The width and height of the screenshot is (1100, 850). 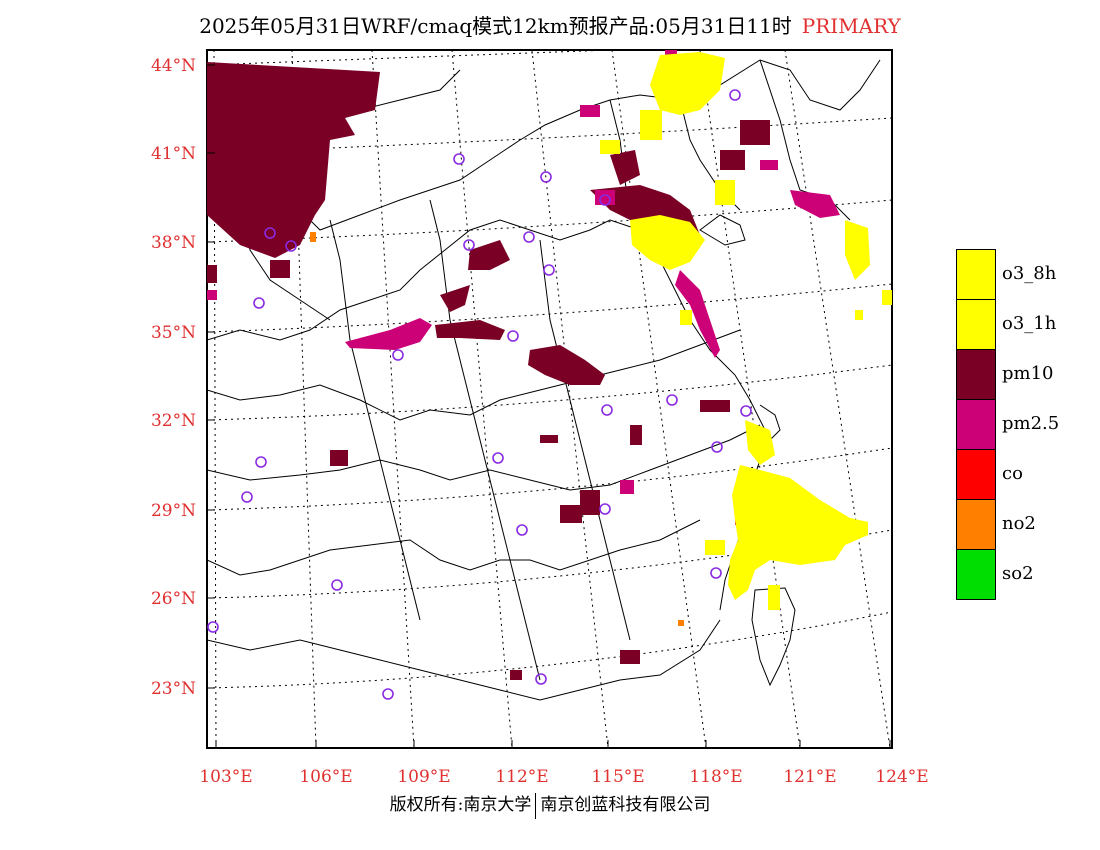 I want to click on pm10-area-hebei, so click(x=625, y=167).